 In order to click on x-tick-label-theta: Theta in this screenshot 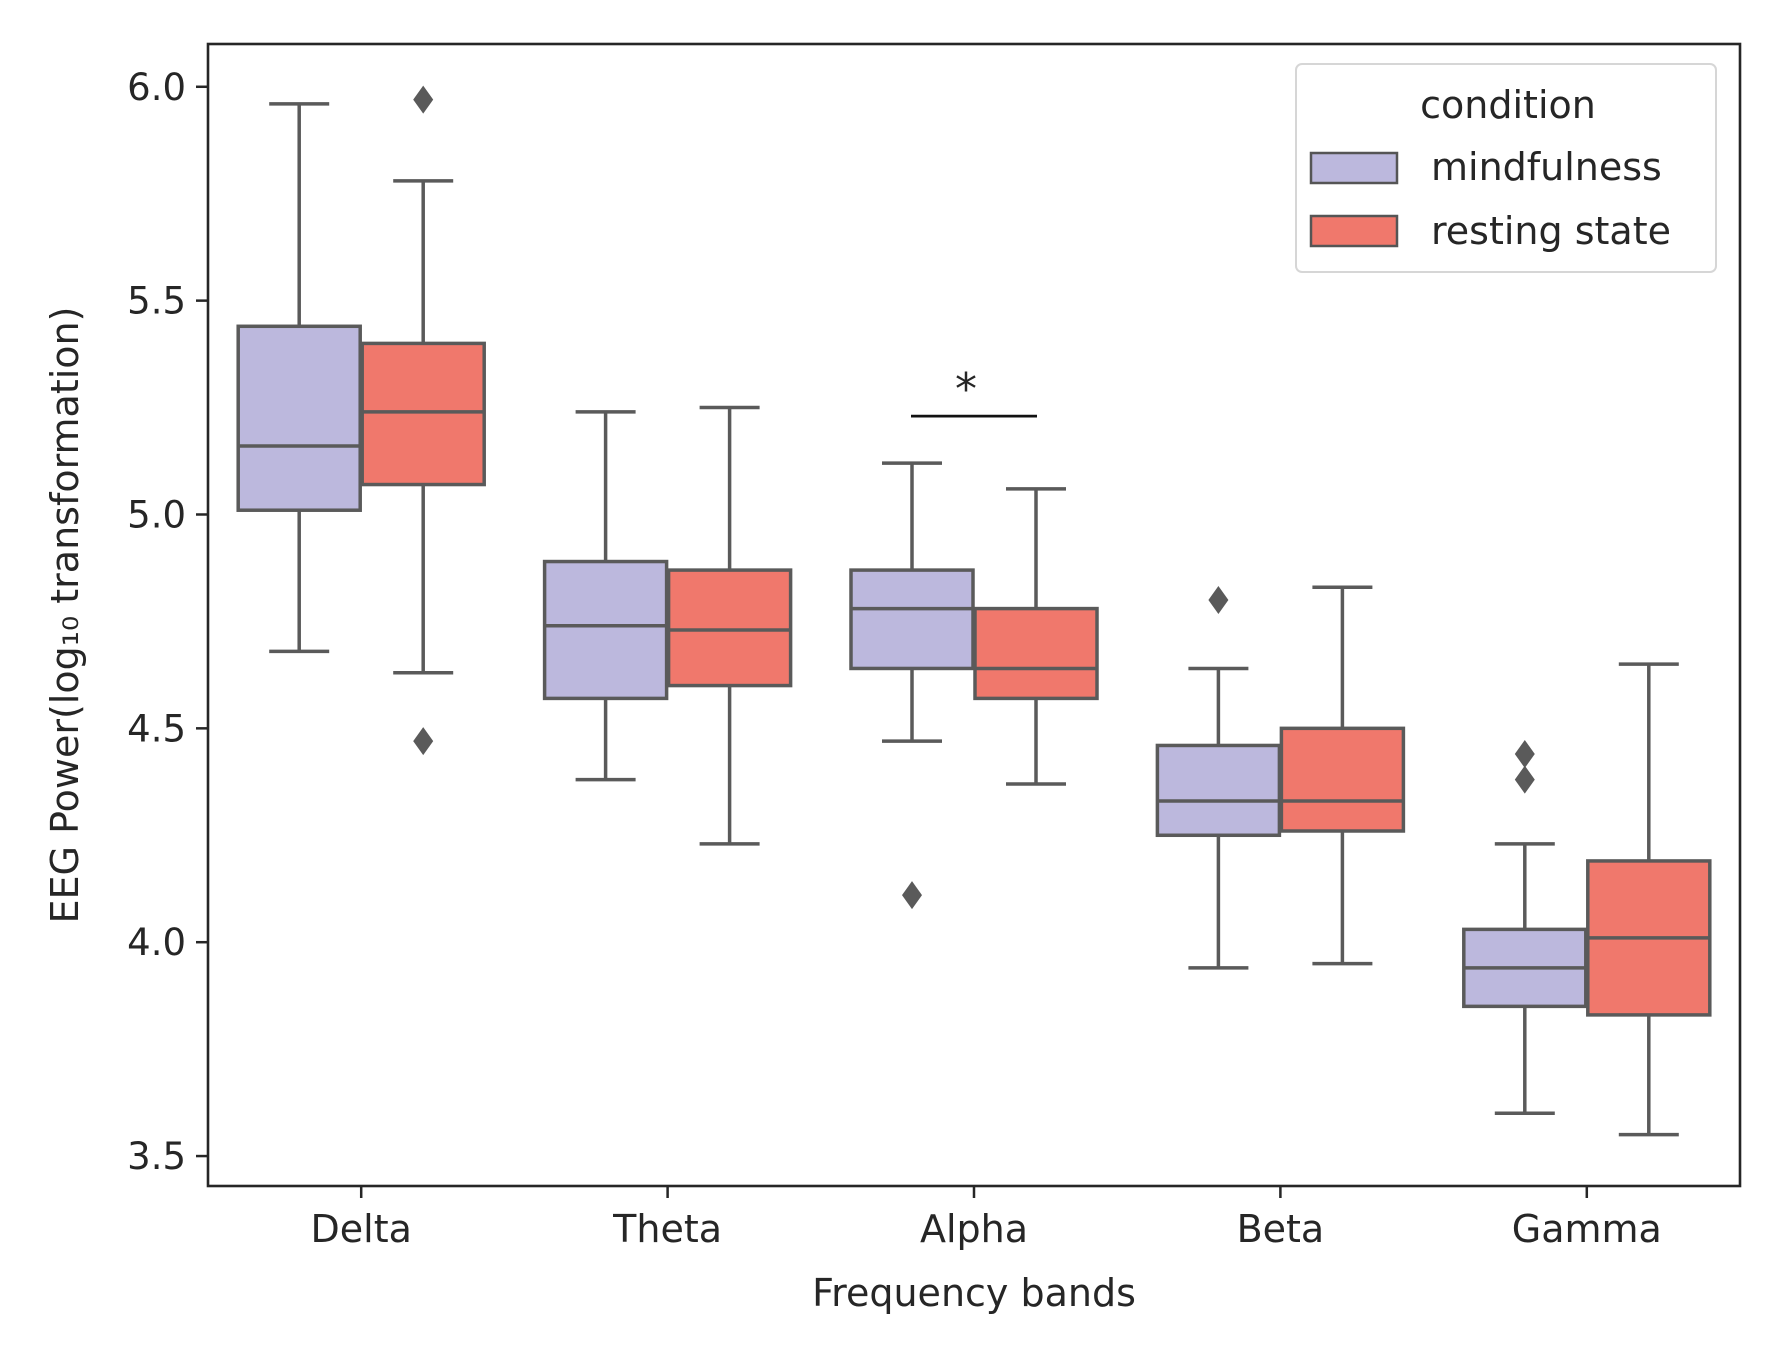, I will do `click(667, 1229)`.